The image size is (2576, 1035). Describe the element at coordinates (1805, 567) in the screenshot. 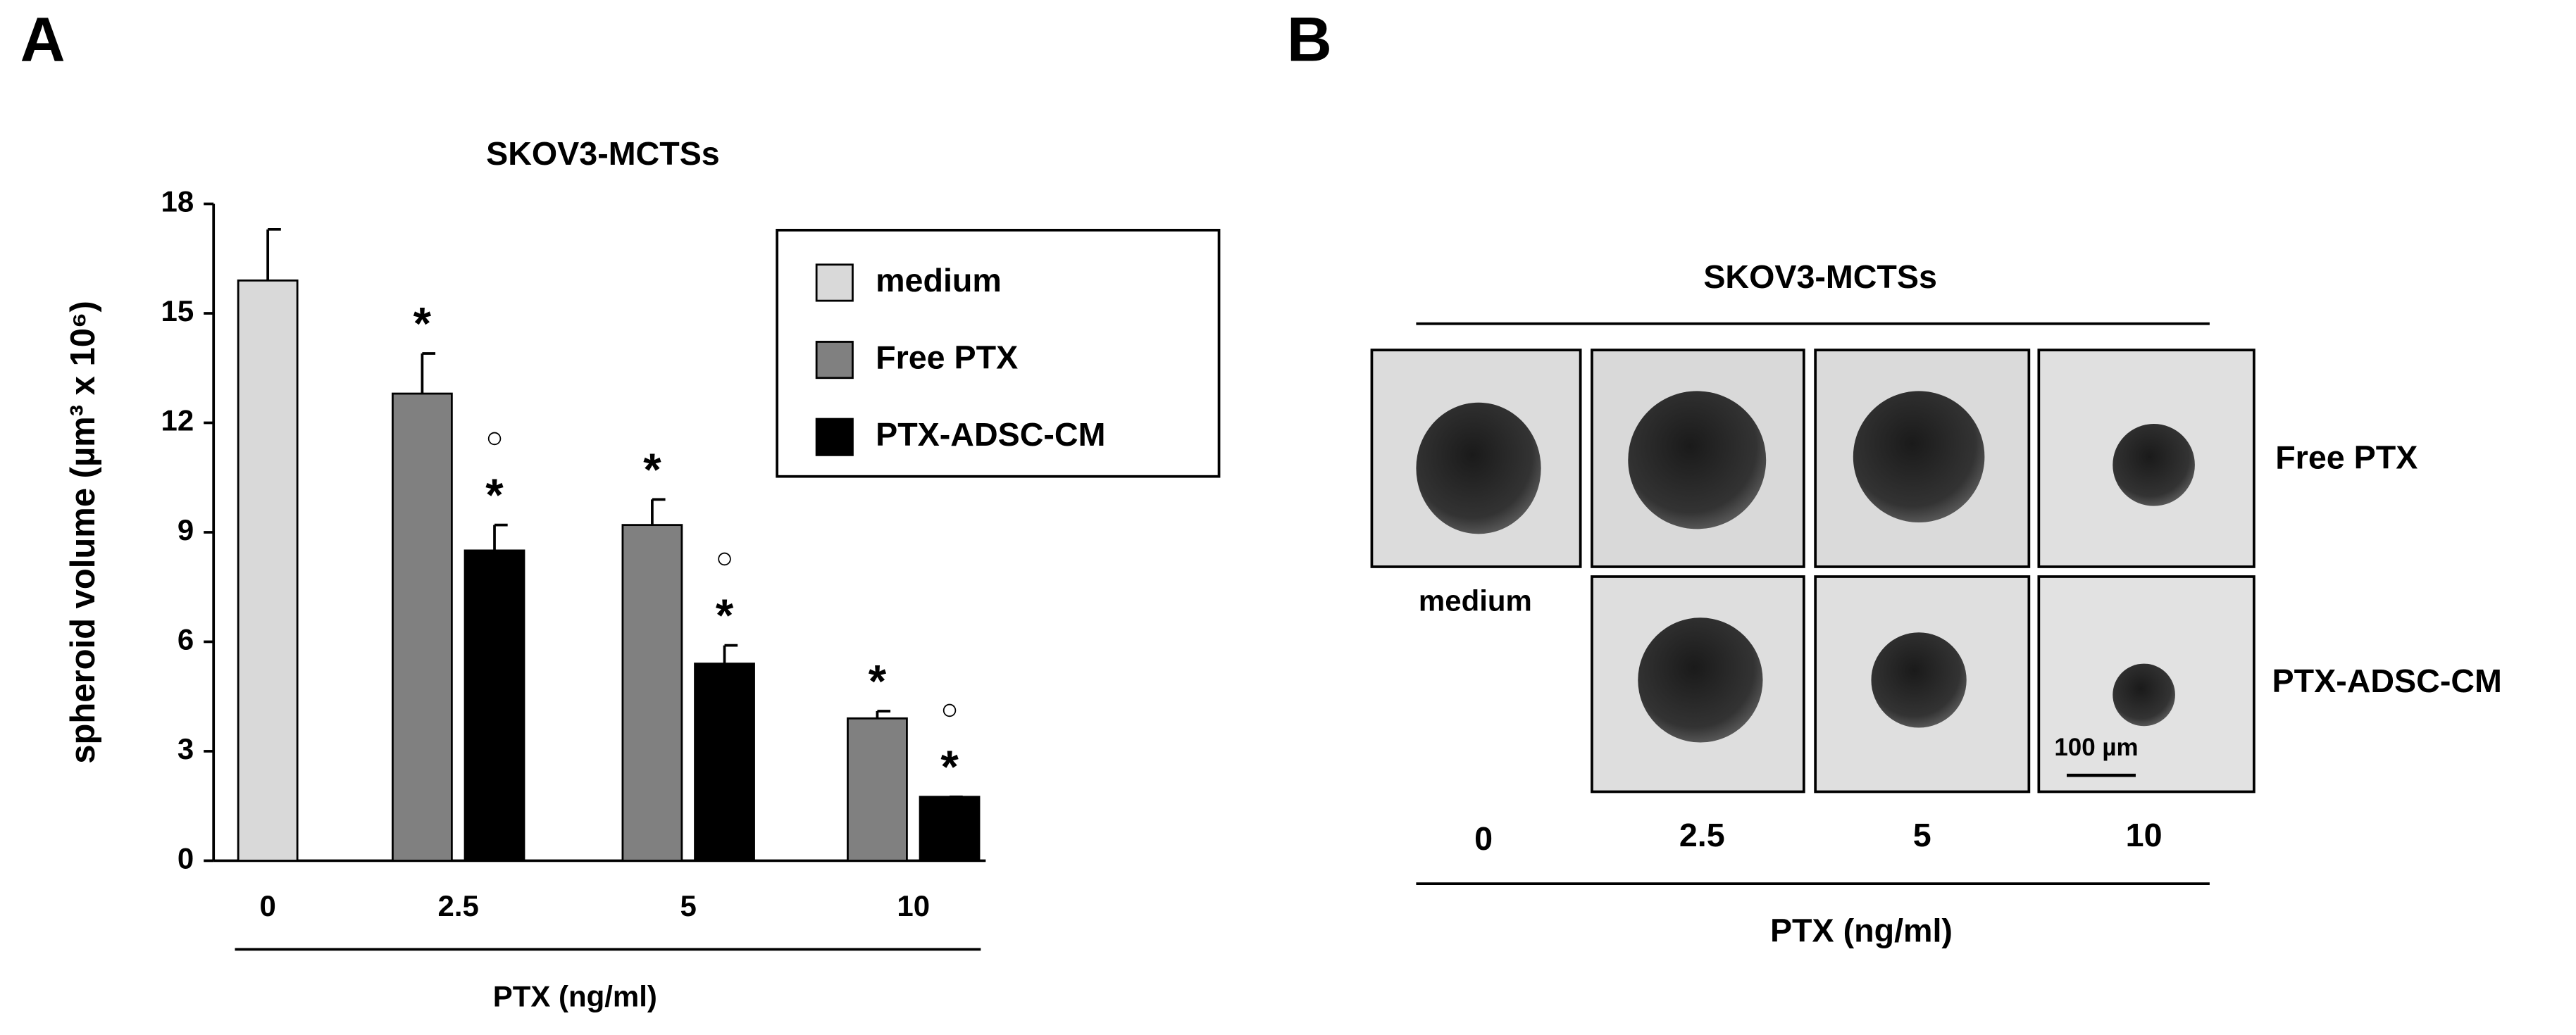

I see `spheroids` at that location.